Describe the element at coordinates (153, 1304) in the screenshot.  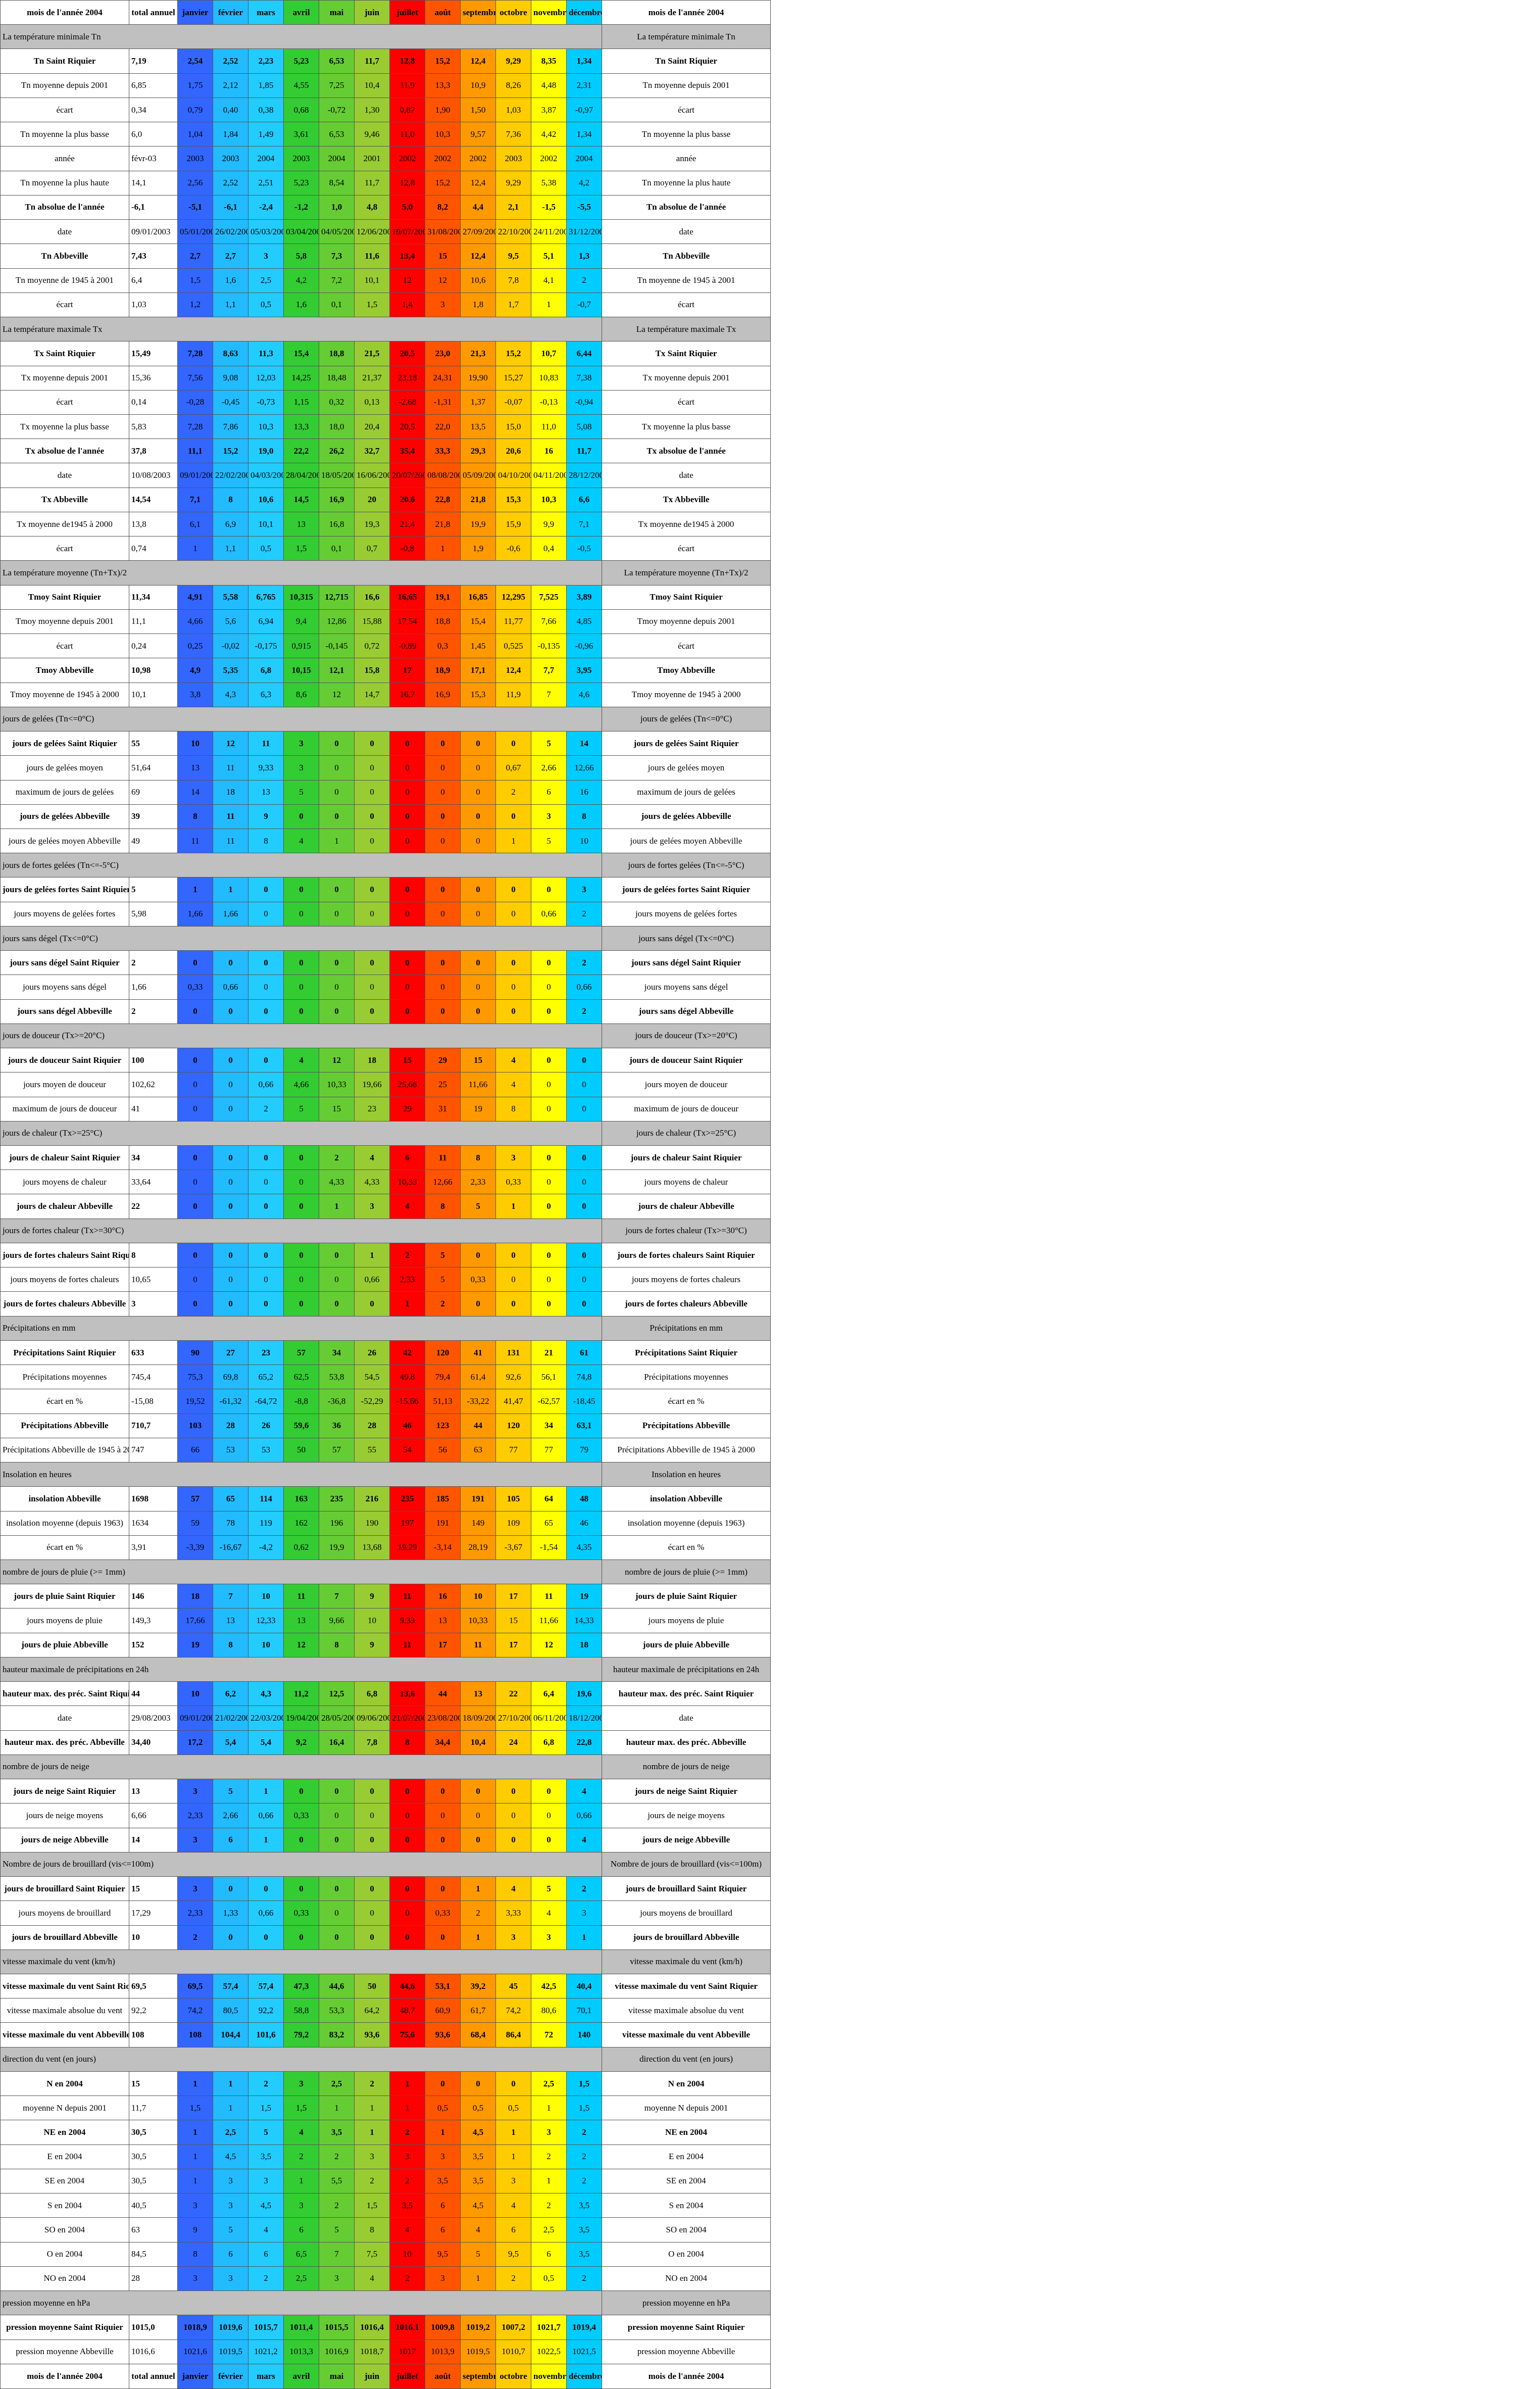
I see `annual-total: 3` at that location.